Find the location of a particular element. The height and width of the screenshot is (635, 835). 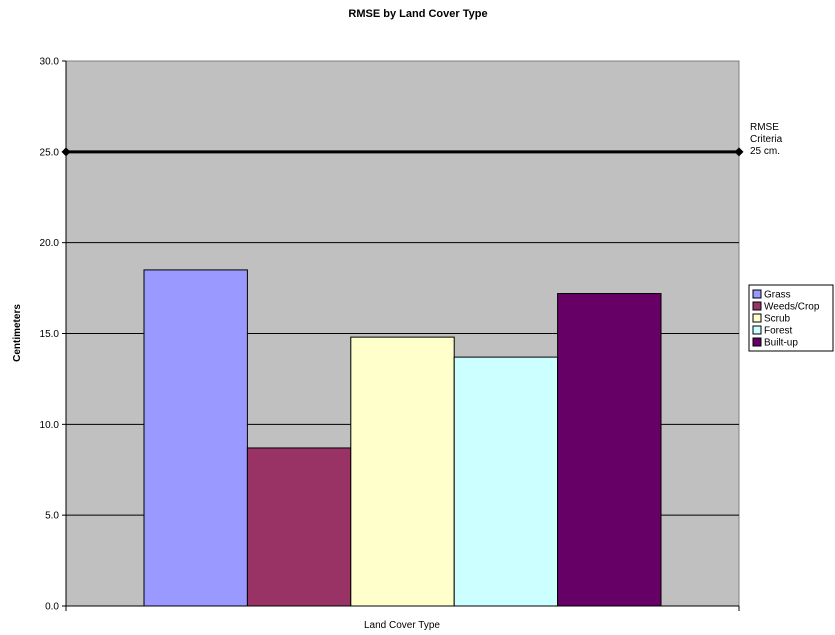

x-axis-title: Land Cover Type is located at coordinates (402, 625).